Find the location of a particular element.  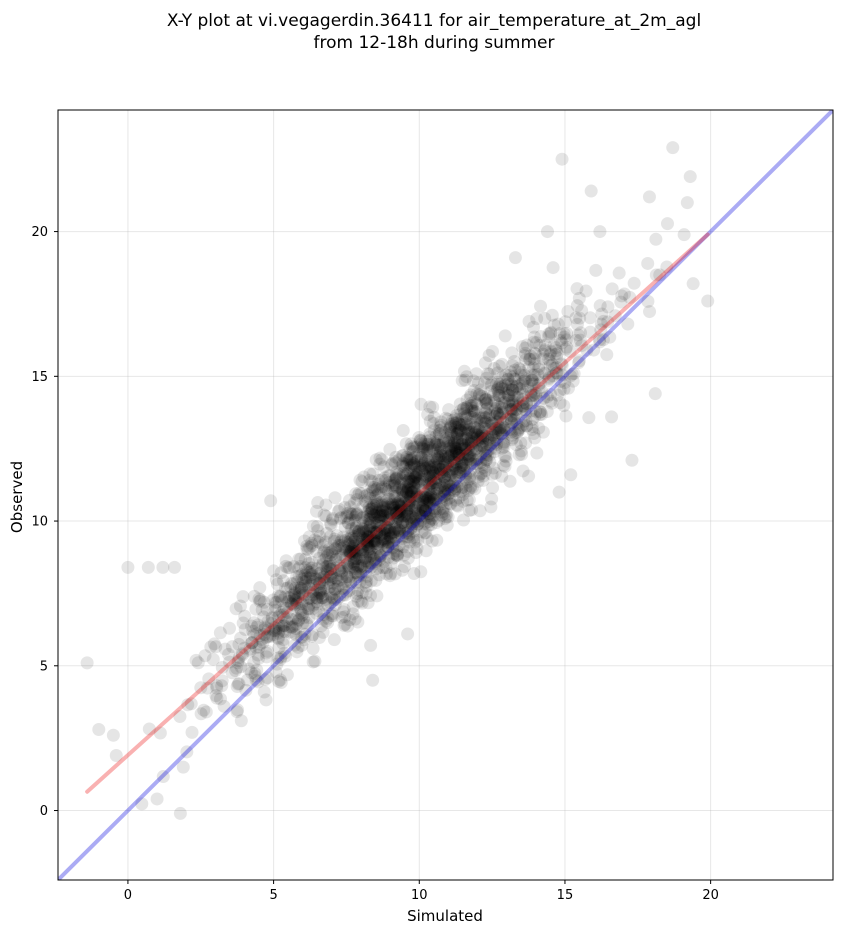

y-tick-label: 15 is located at coordinates (39, 377).